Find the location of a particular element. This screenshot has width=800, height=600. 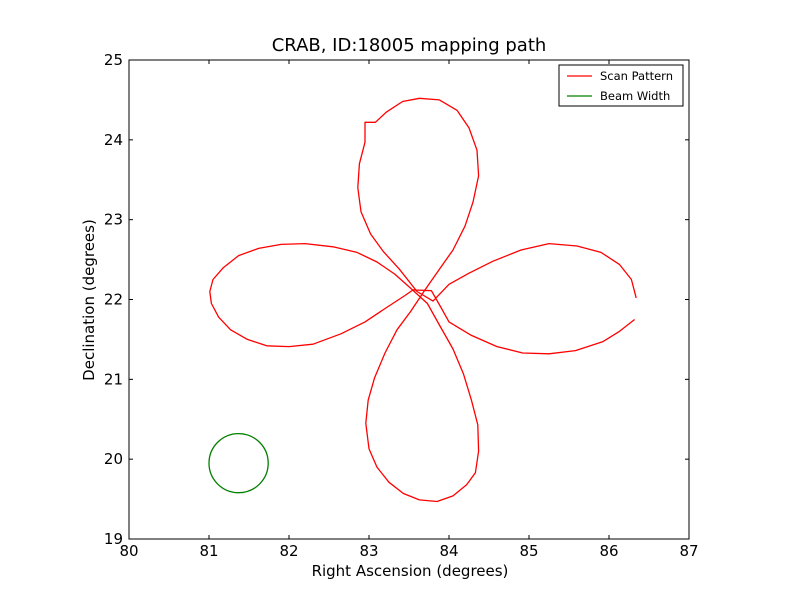

legend-label-beam-width: Beam Width is located at coordinates (635, 96).